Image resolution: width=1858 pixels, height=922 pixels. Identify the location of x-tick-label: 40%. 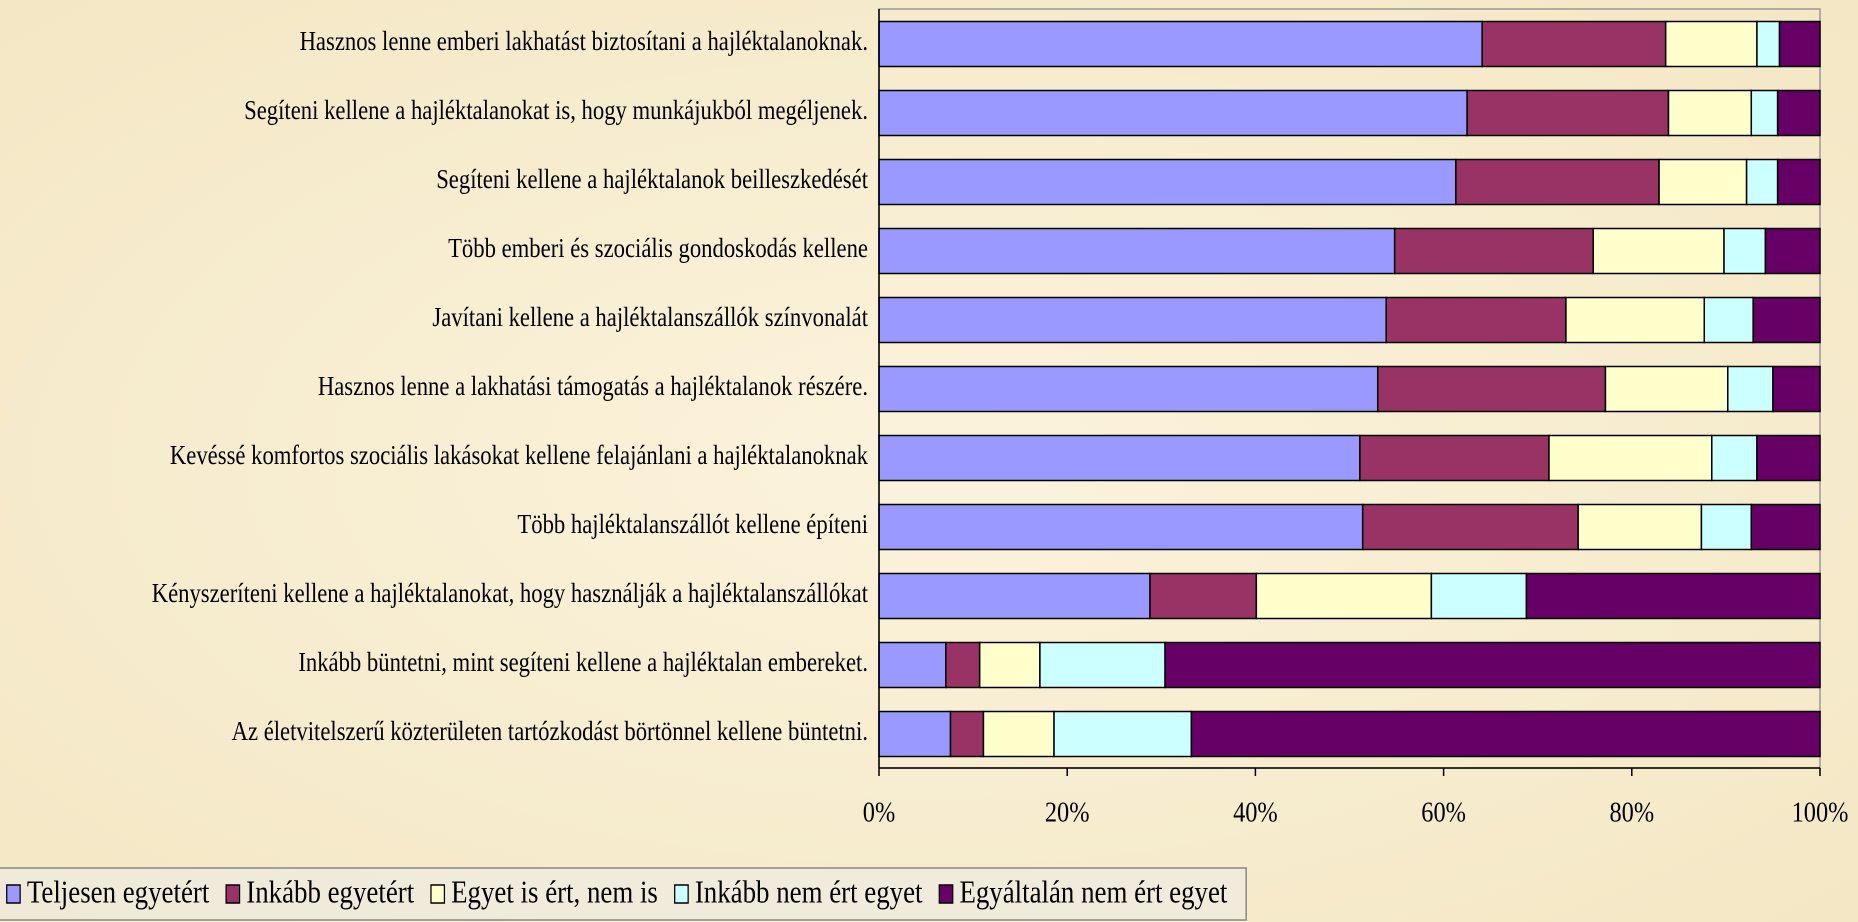
(1255, 812).